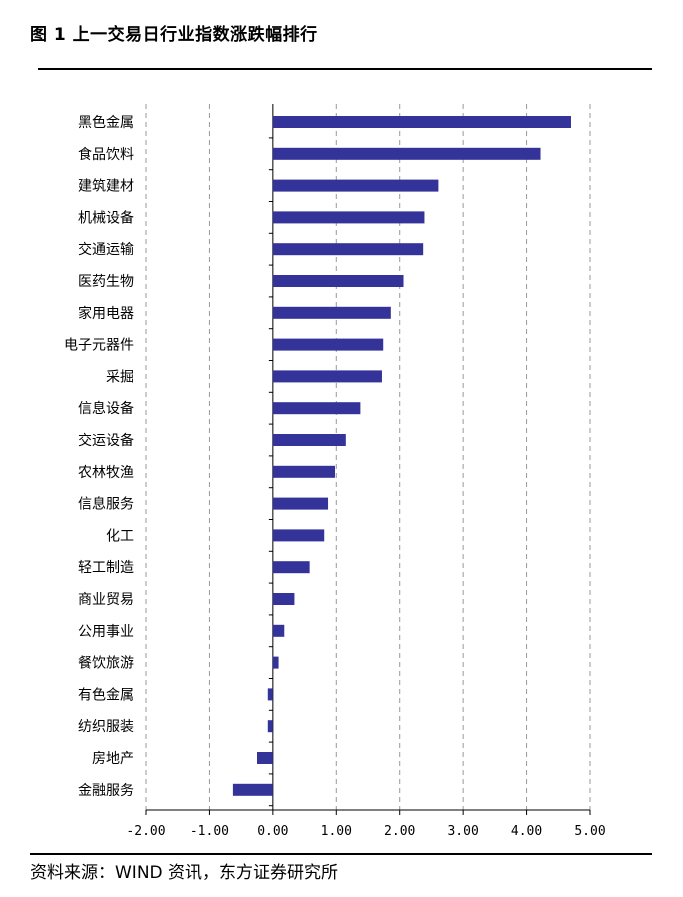 The image size is (683, 897). I want to click on category-label: 餐饮旅游, so click(106, 664).